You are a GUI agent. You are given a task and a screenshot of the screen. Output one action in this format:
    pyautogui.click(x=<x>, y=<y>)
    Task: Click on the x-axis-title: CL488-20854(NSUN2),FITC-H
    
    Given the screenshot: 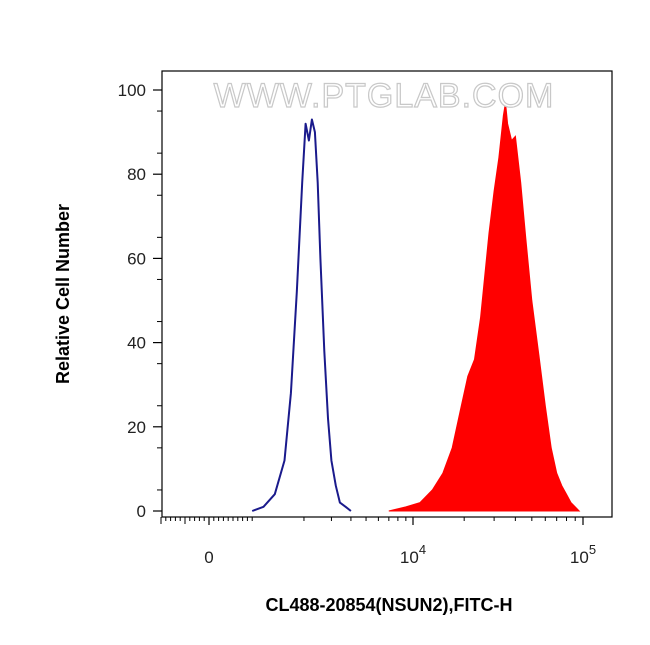 What is the action you would take?
    pyautogui.click(x=388, y=605)
    